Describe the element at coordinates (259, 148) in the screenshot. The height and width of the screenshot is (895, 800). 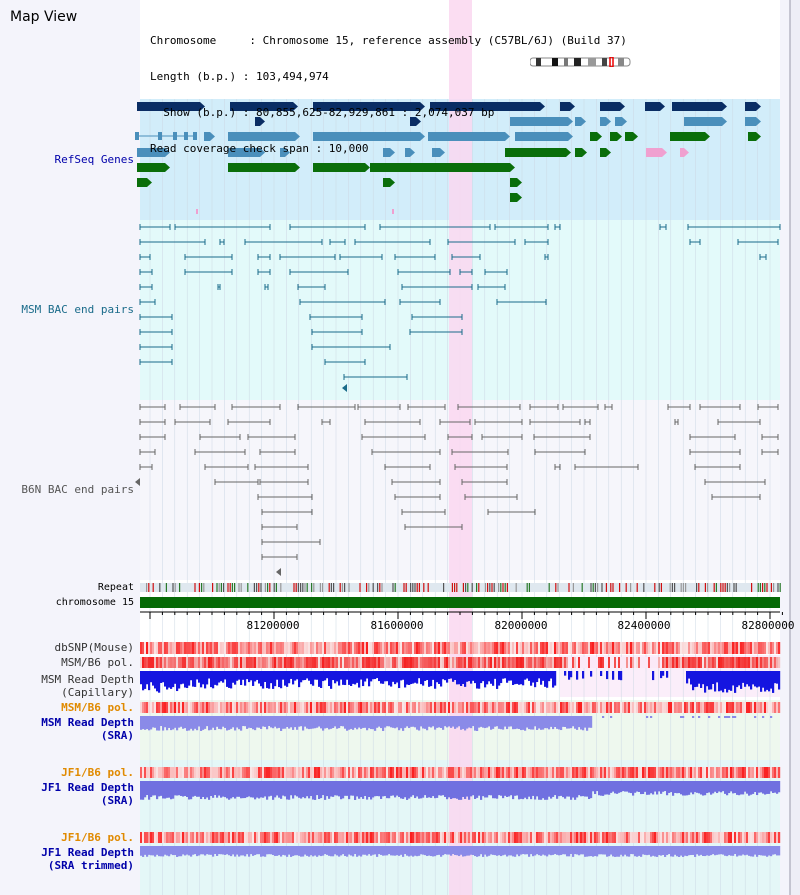
I see `coverage-span-info: Read coverage check span : 10,000` at that location.